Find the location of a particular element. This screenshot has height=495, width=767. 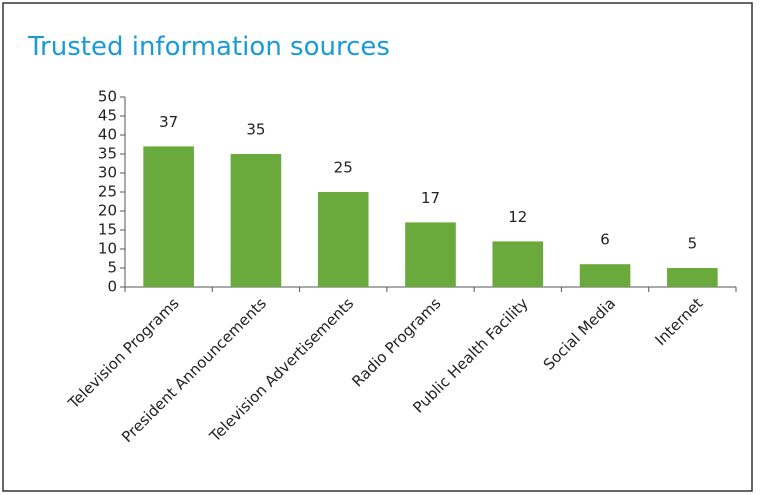

x-tick-label: President Announcements is located at coordinates (194, 370).